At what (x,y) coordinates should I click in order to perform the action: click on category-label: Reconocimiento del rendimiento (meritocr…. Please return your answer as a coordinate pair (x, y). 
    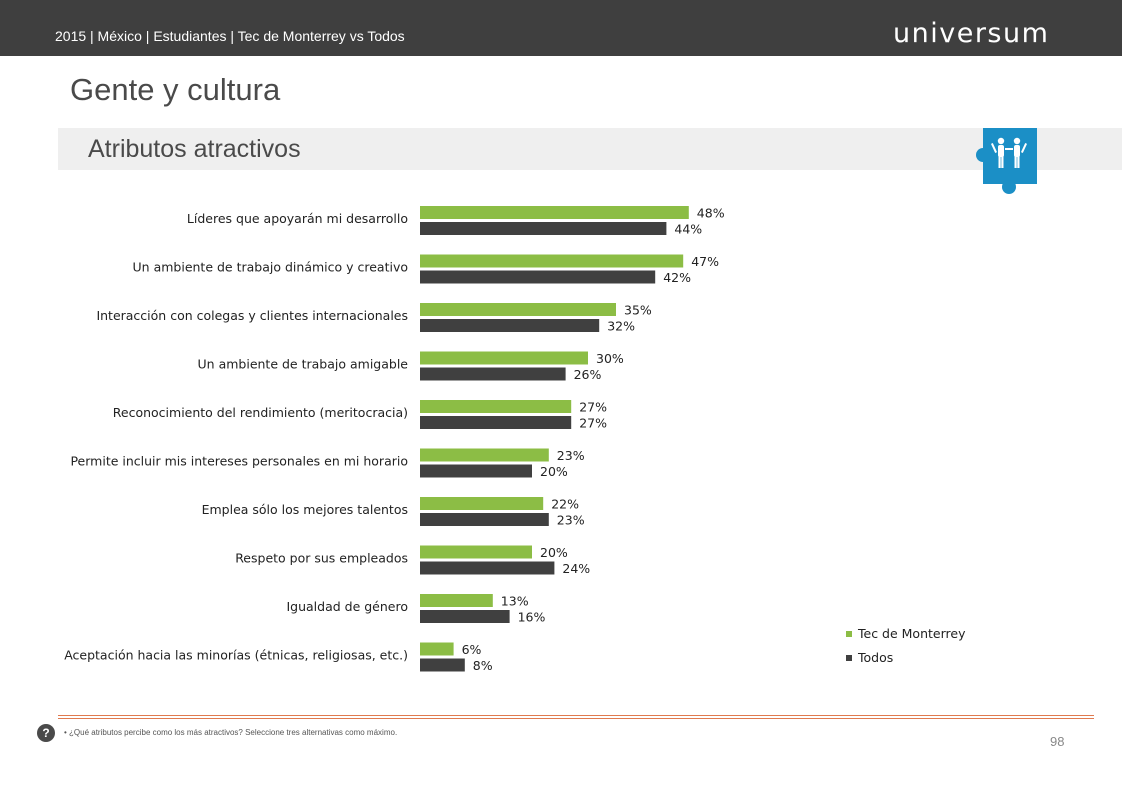
    Looking at the image, I should click on (260, 412).